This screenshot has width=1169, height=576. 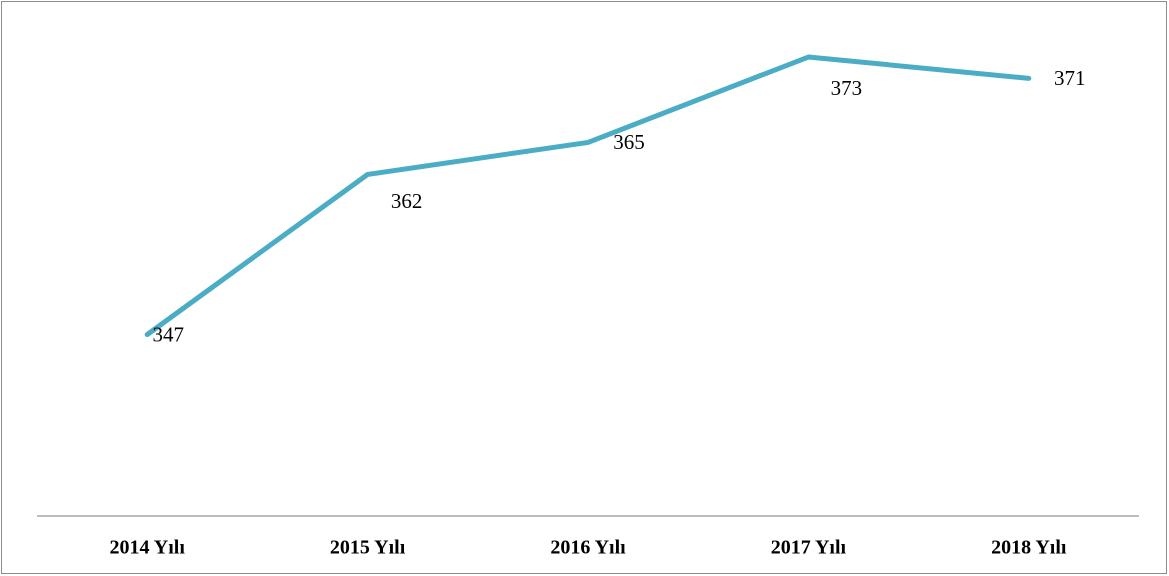 What do you see at coordinates (1070, 78) in the screenshot?
I see `data-label: 371` at bounding box center [1070, 78].